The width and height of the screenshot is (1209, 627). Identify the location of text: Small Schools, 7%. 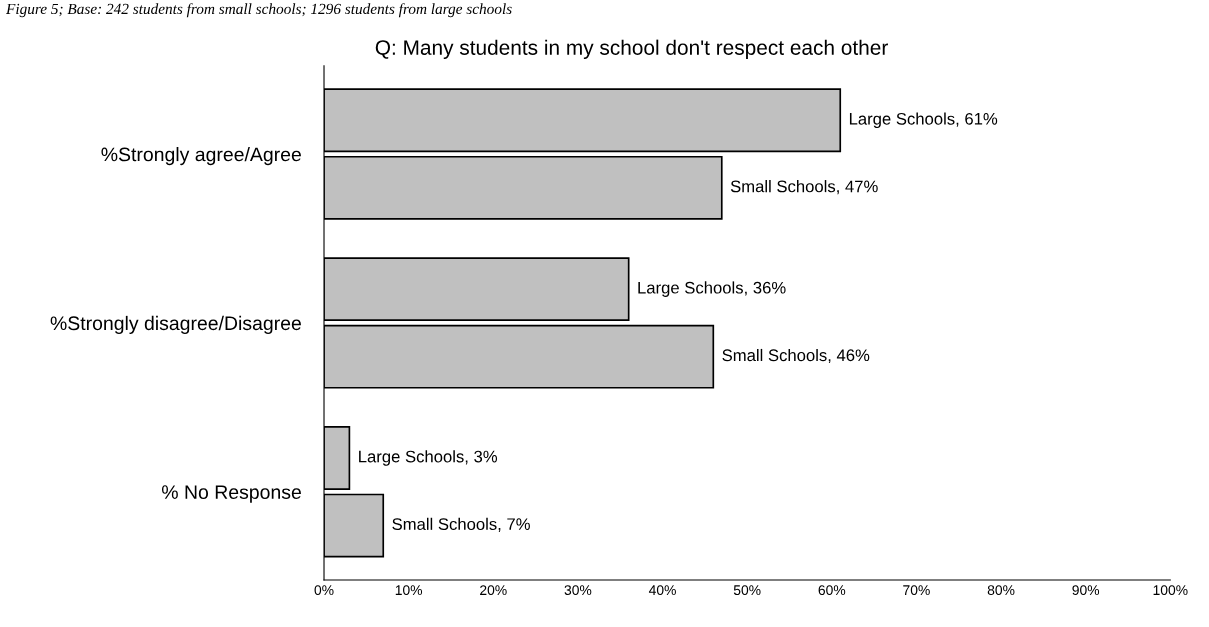
(461, 524).